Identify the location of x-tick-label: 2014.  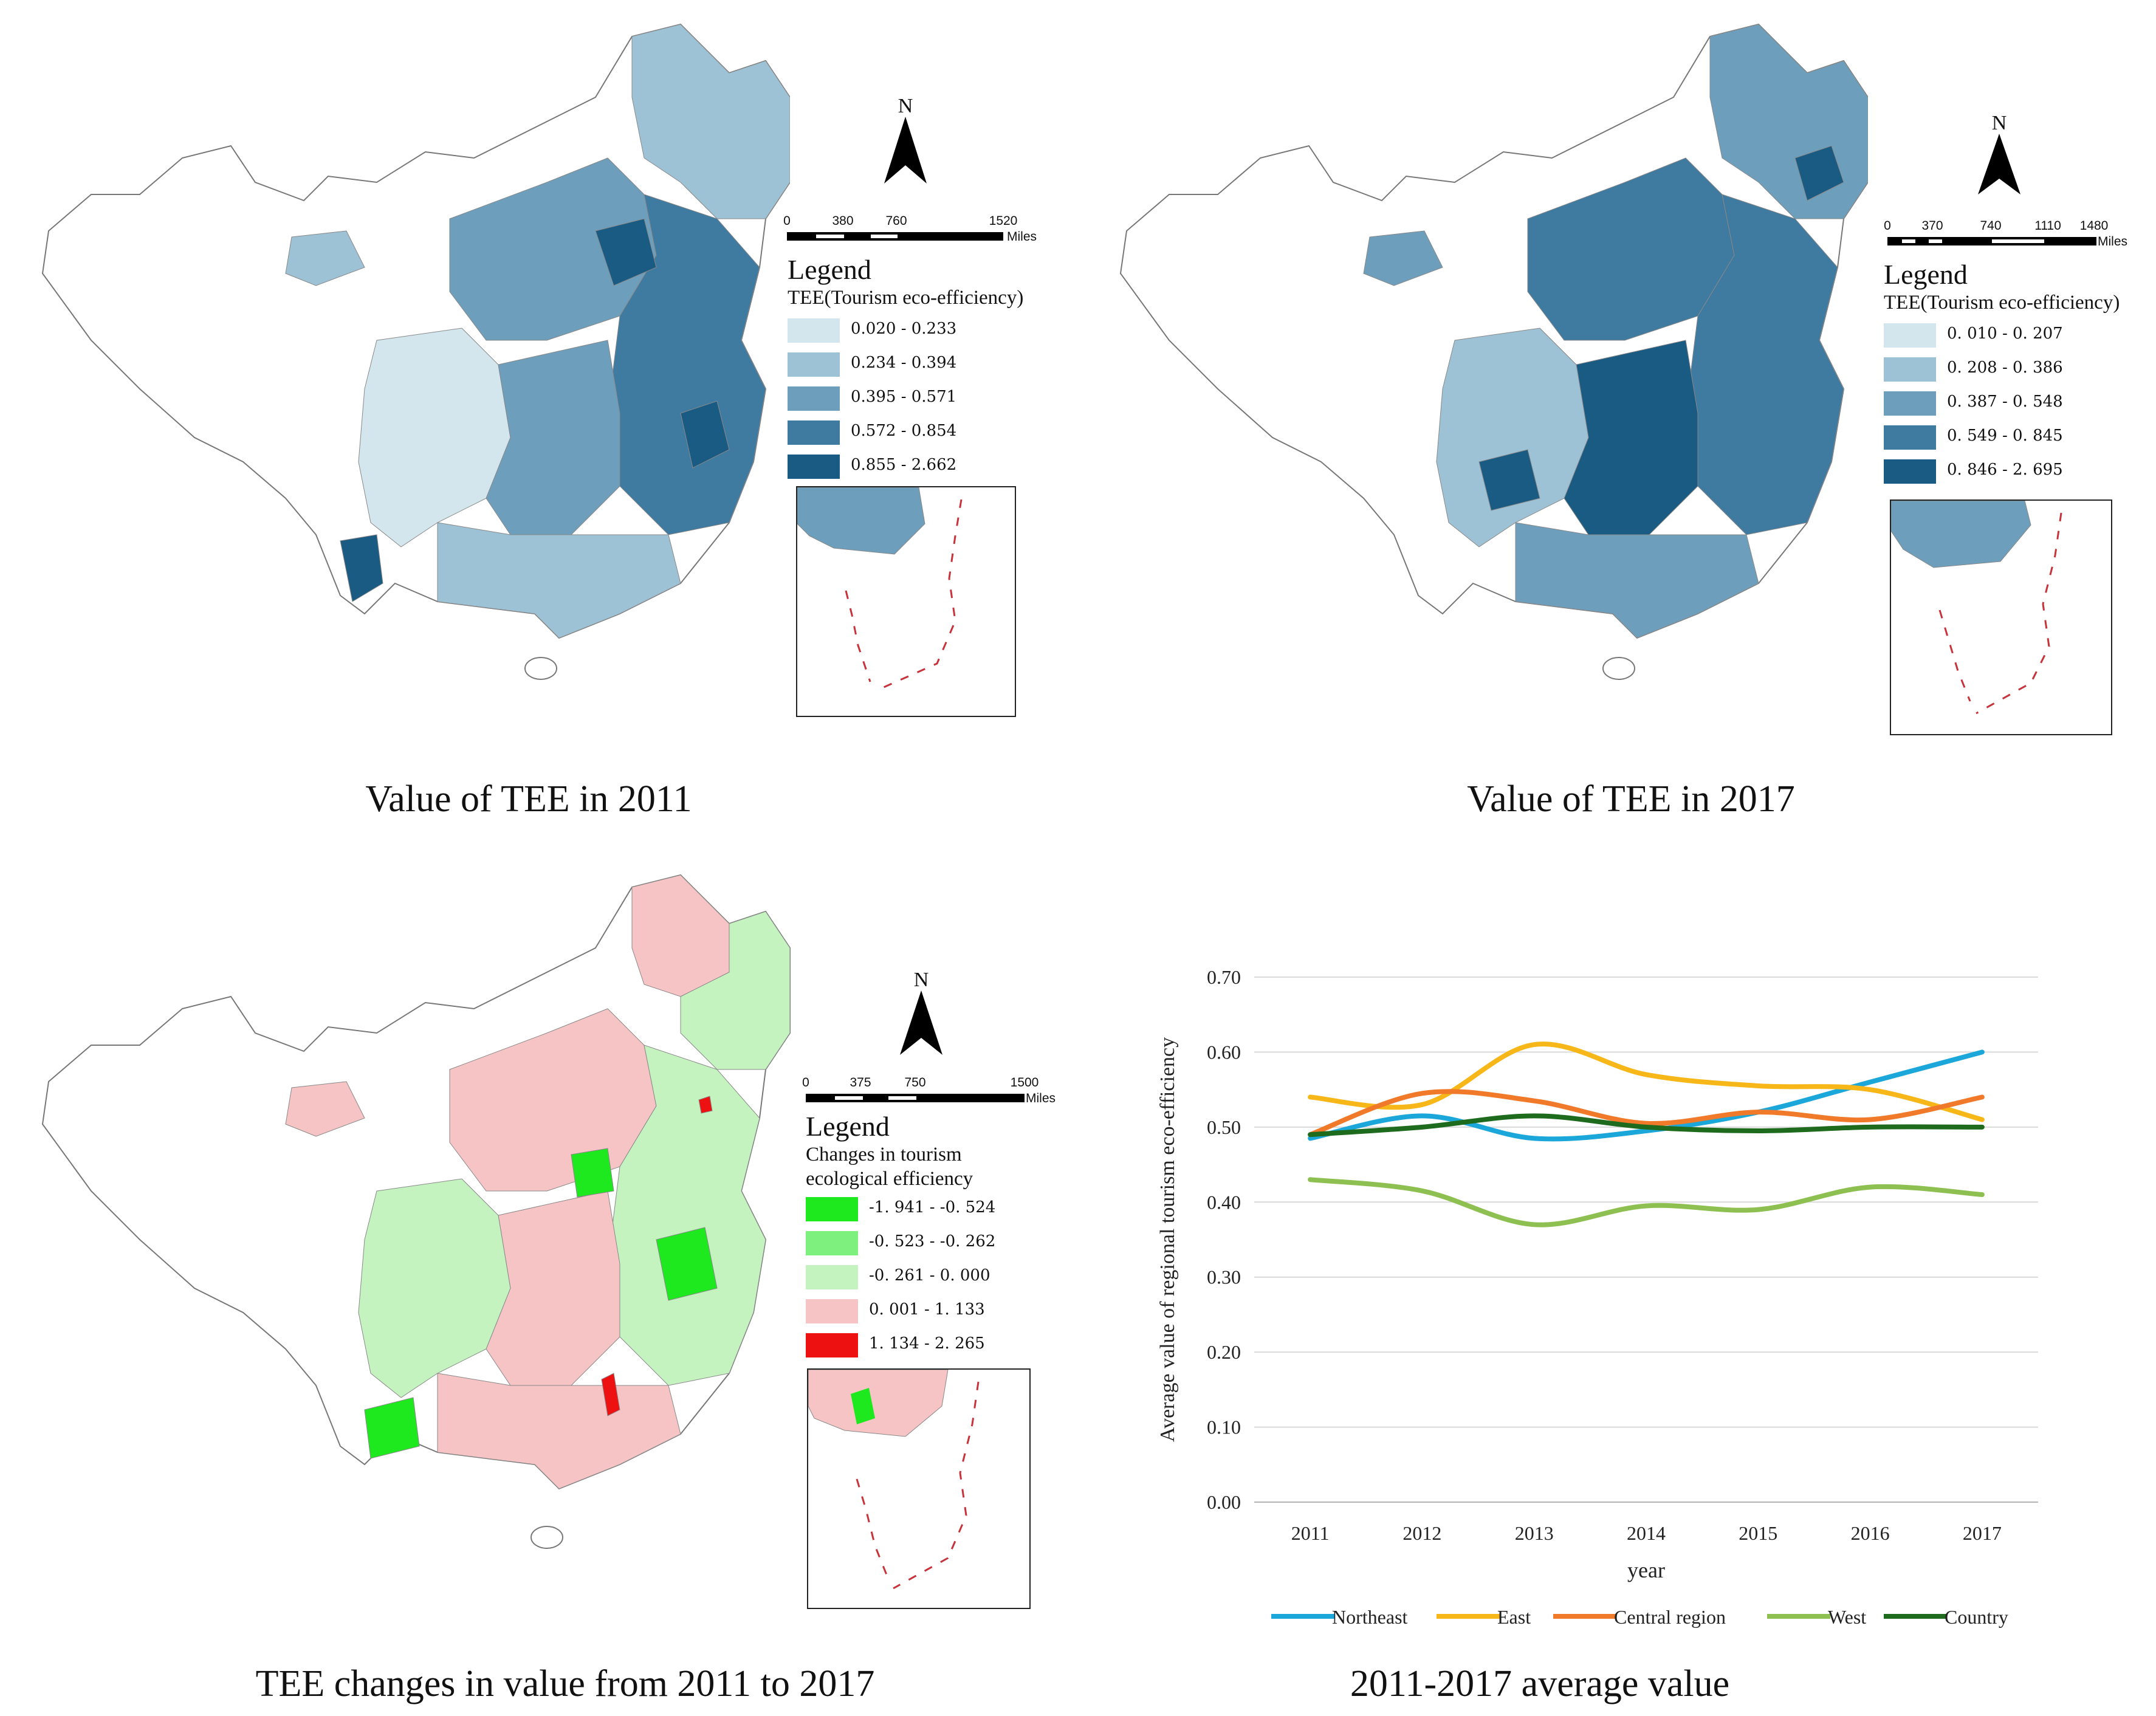
(1646, 1533).